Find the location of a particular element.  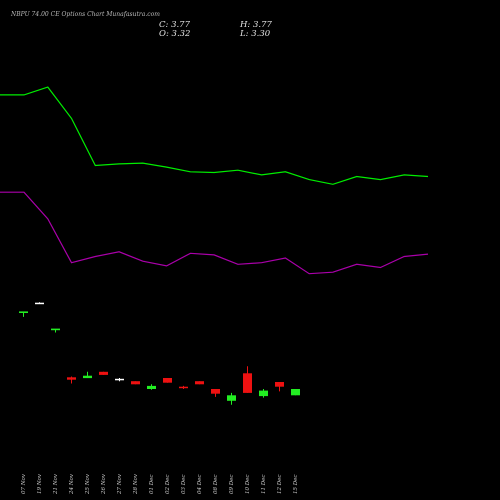

x-tick-label: 24 Nov is located at coordinates (72, 484).